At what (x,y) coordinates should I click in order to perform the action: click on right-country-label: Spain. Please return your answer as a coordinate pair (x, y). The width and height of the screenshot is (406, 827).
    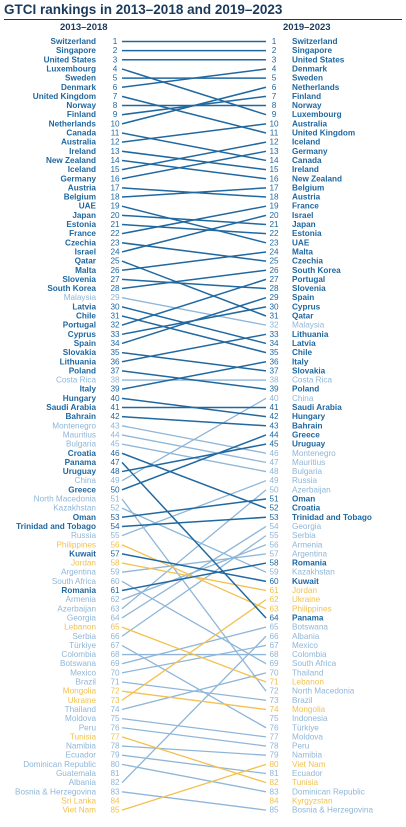
    Looking at the image, I should click on (303, 297).